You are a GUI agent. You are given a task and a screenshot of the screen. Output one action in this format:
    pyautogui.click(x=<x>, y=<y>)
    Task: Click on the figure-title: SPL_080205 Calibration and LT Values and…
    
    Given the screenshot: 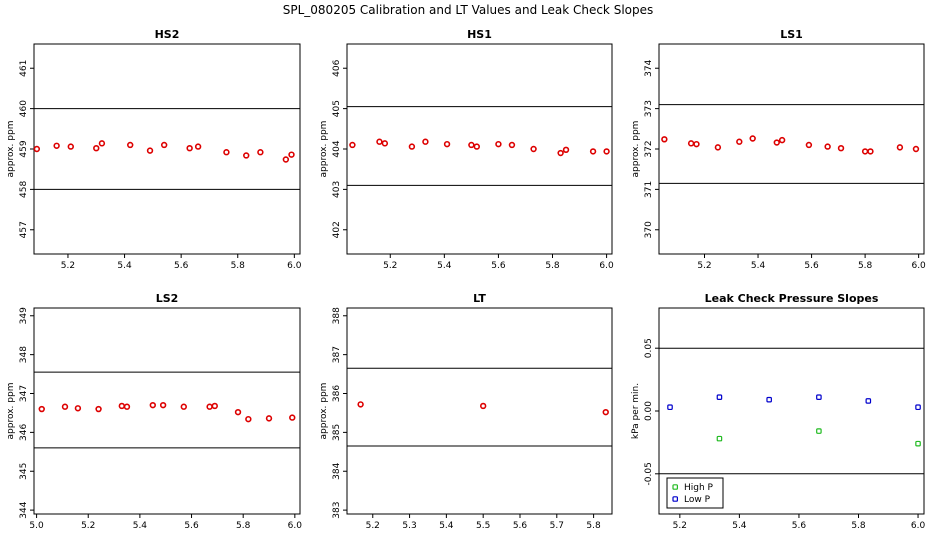 What is the action you would take?
    pyautogui.click(x=468, y=10)
    